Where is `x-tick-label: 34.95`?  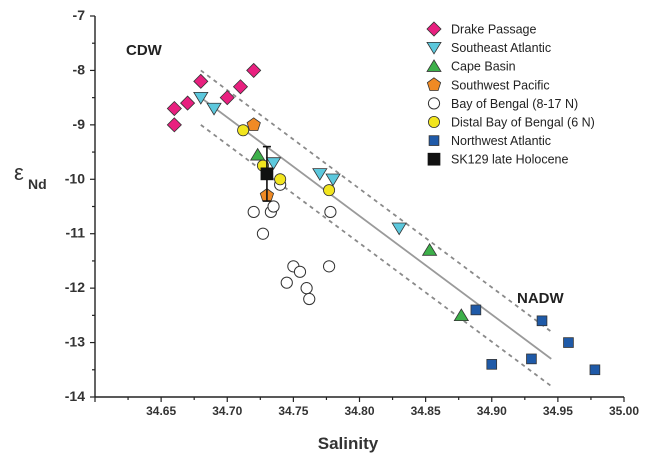 x-tick-label: 34.95 is located at coordinates (558, 411).